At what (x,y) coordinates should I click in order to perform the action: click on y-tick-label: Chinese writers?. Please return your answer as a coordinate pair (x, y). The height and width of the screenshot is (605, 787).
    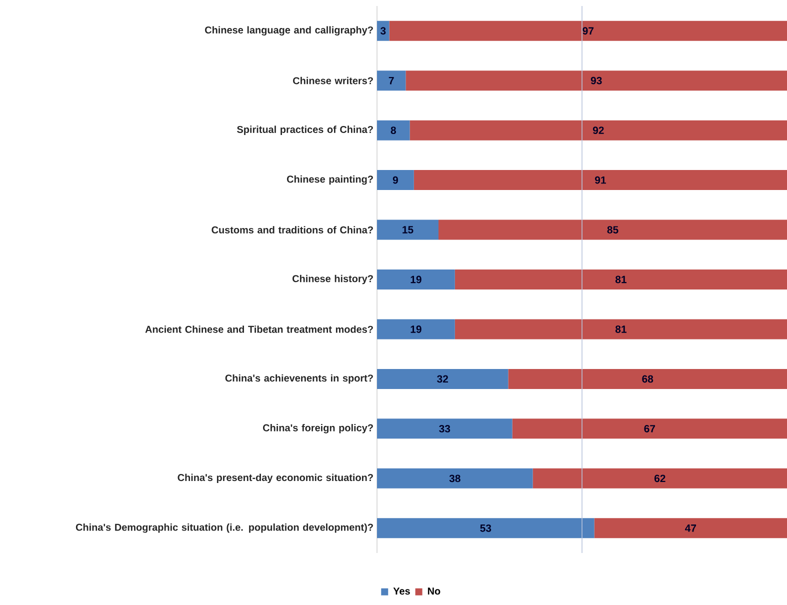
    Looking at the image, I should click on (333, 80).